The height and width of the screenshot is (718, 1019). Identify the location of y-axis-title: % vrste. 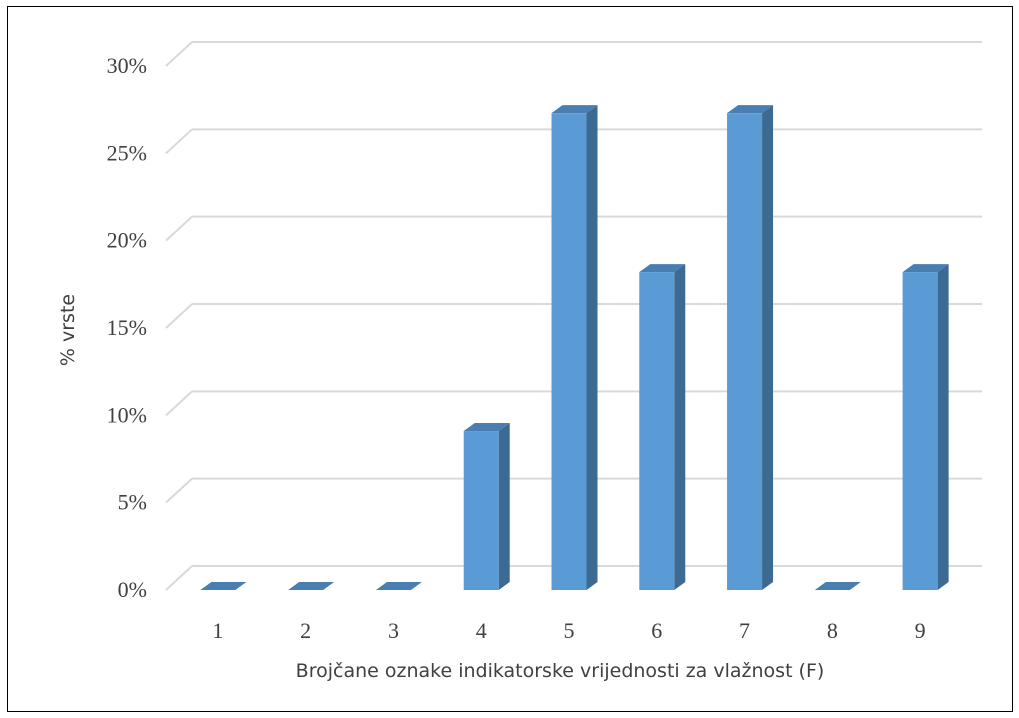
(68, 330).